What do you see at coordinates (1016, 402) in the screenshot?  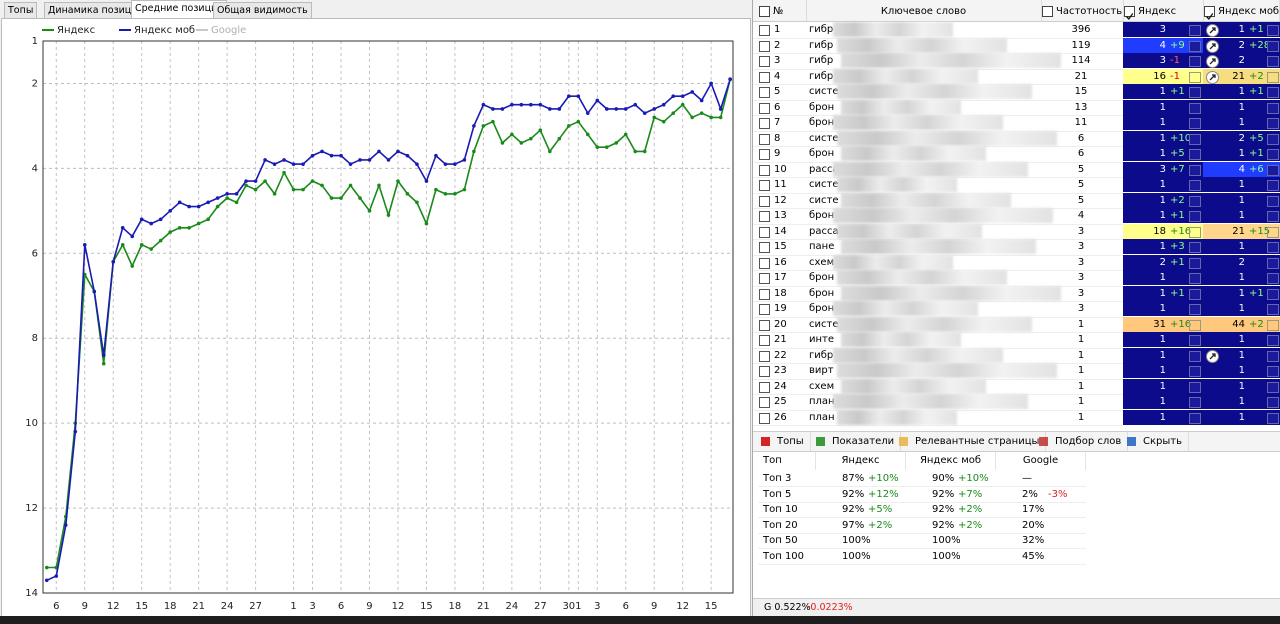 I see `table-row: 25 план 1 1 1` at bounding box center [1016, 402].